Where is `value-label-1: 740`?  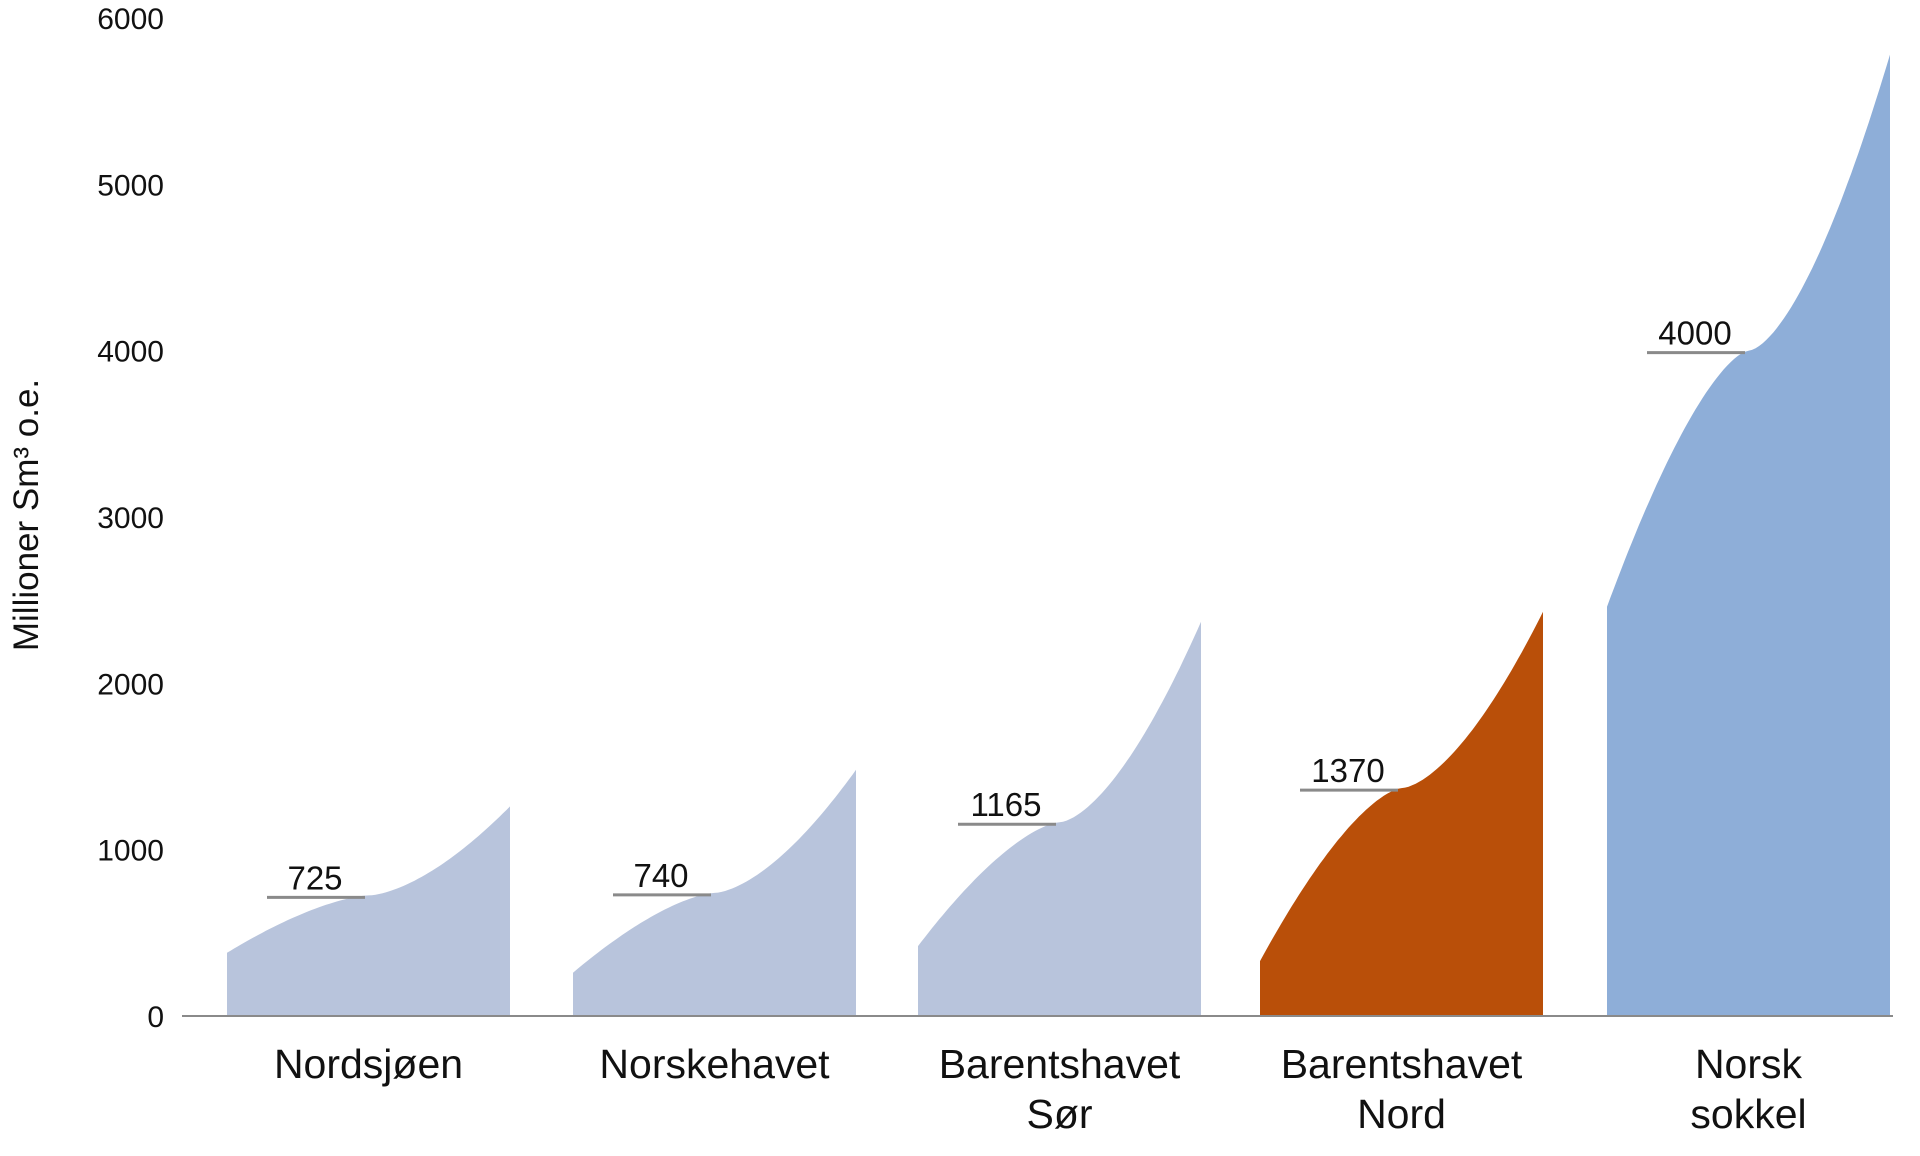
value-label-1: 740 is located at coordinates (660, 875).